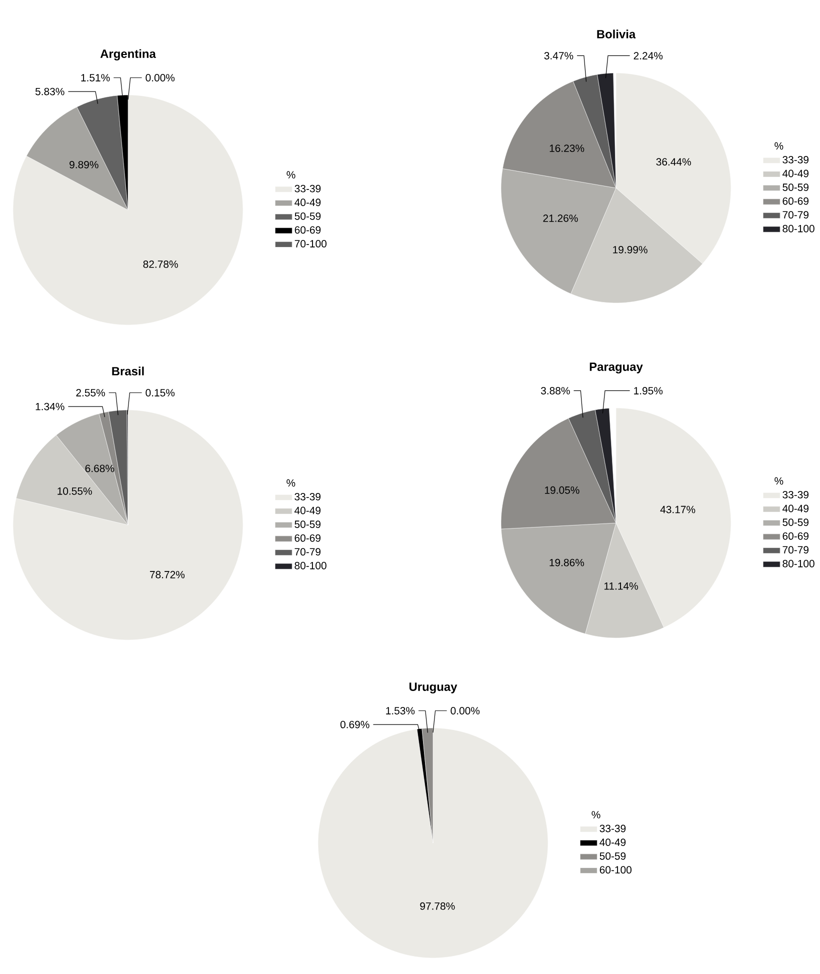 The image size is (820, 974). What do you see at coordinates (49, 92) in the screenshot?
I see `data-label: 5.83%` at bounding box center [49, 92].